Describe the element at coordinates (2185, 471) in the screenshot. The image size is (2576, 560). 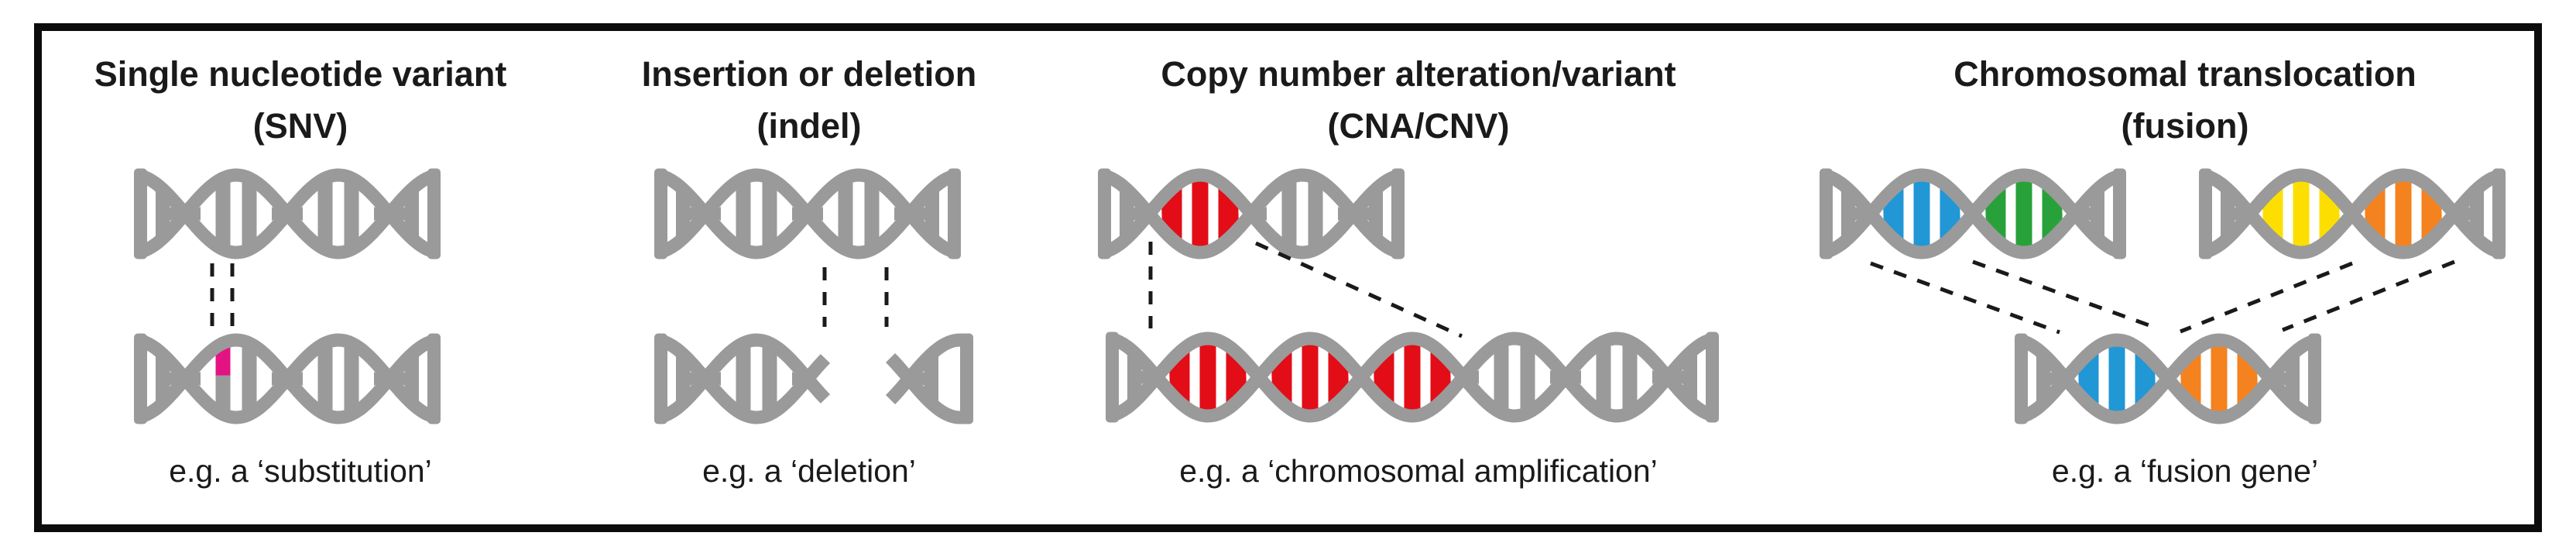
I see `panel-caption-fusion: e.g. a ‘fusion gene’` at that location.